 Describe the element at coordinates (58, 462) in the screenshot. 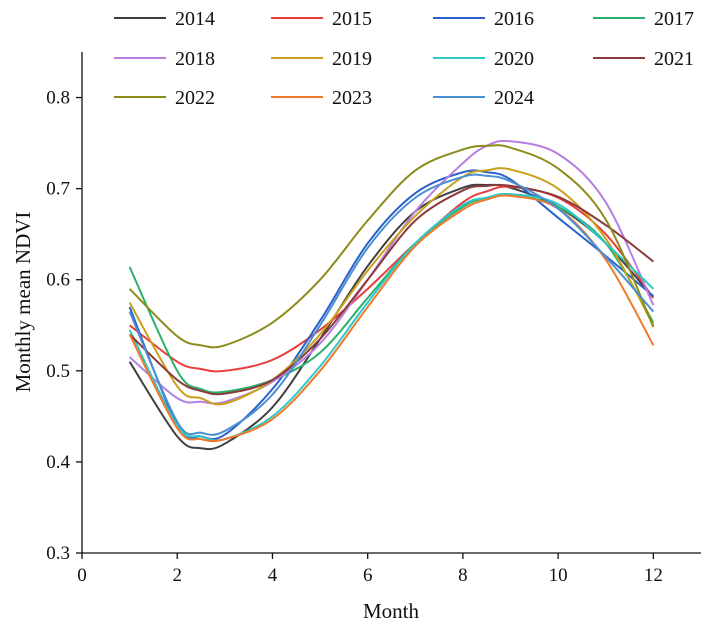

I see `y-tick-label: 0.4` at that location.